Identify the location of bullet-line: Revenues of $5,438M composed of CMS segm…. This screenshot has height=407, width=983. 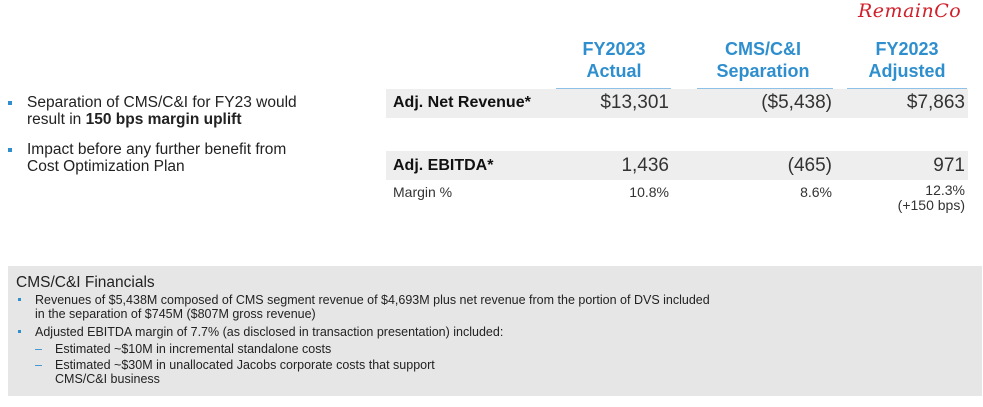
(372, 300).